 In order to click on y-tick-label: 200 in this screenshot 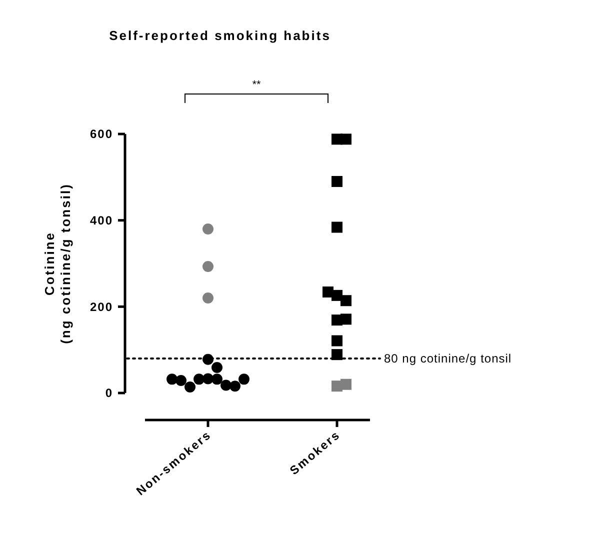, I will do `click(101, 307)`.